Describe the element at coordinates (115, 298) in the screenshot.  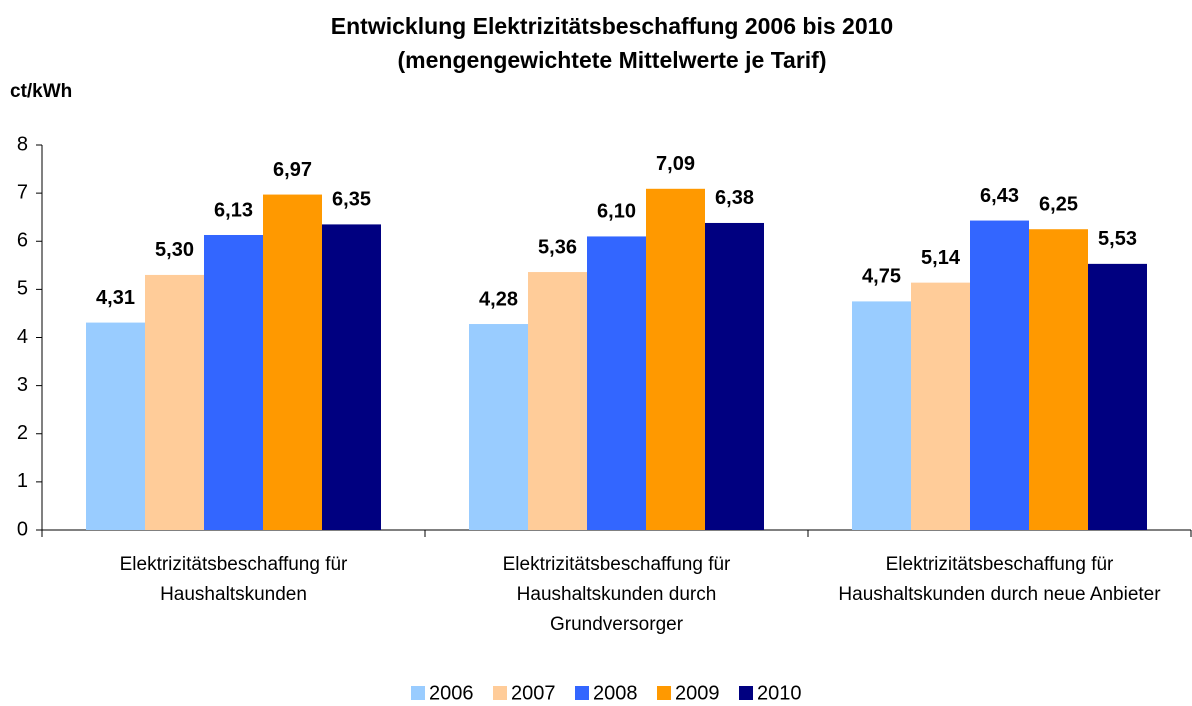
I see `value-label: 4,31` at that location.